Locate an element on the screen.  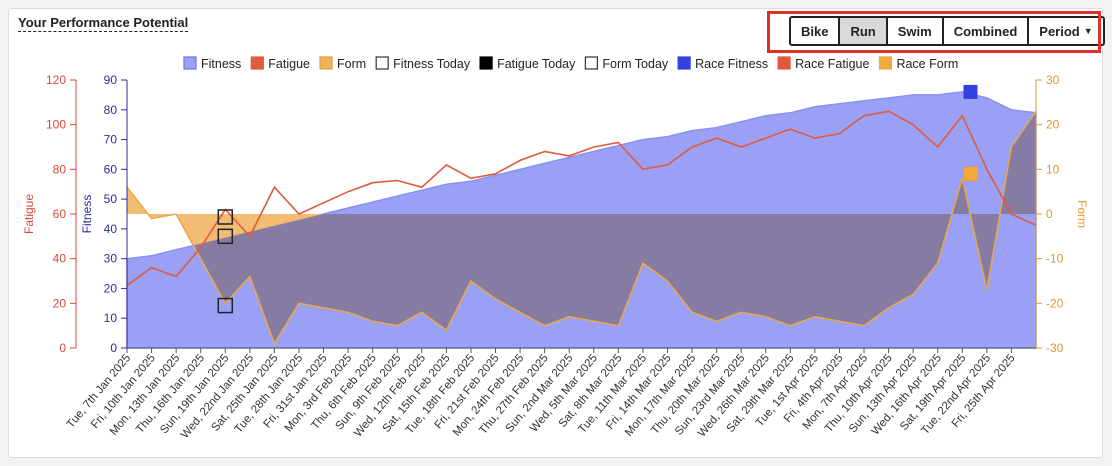
fitness-tick-label: 90 is located at coordinates (111, 80).